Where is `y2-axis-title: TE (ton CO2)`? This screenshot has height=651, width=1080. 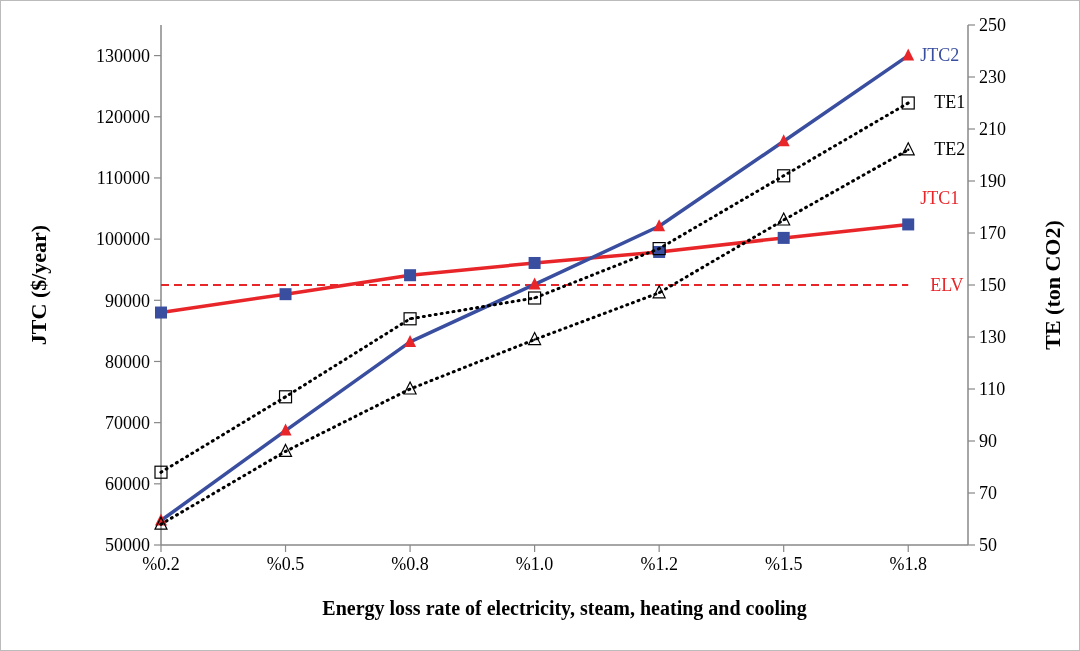 y2-axis-title: TE (ton CO2) is located at coordinates (1052, 285).